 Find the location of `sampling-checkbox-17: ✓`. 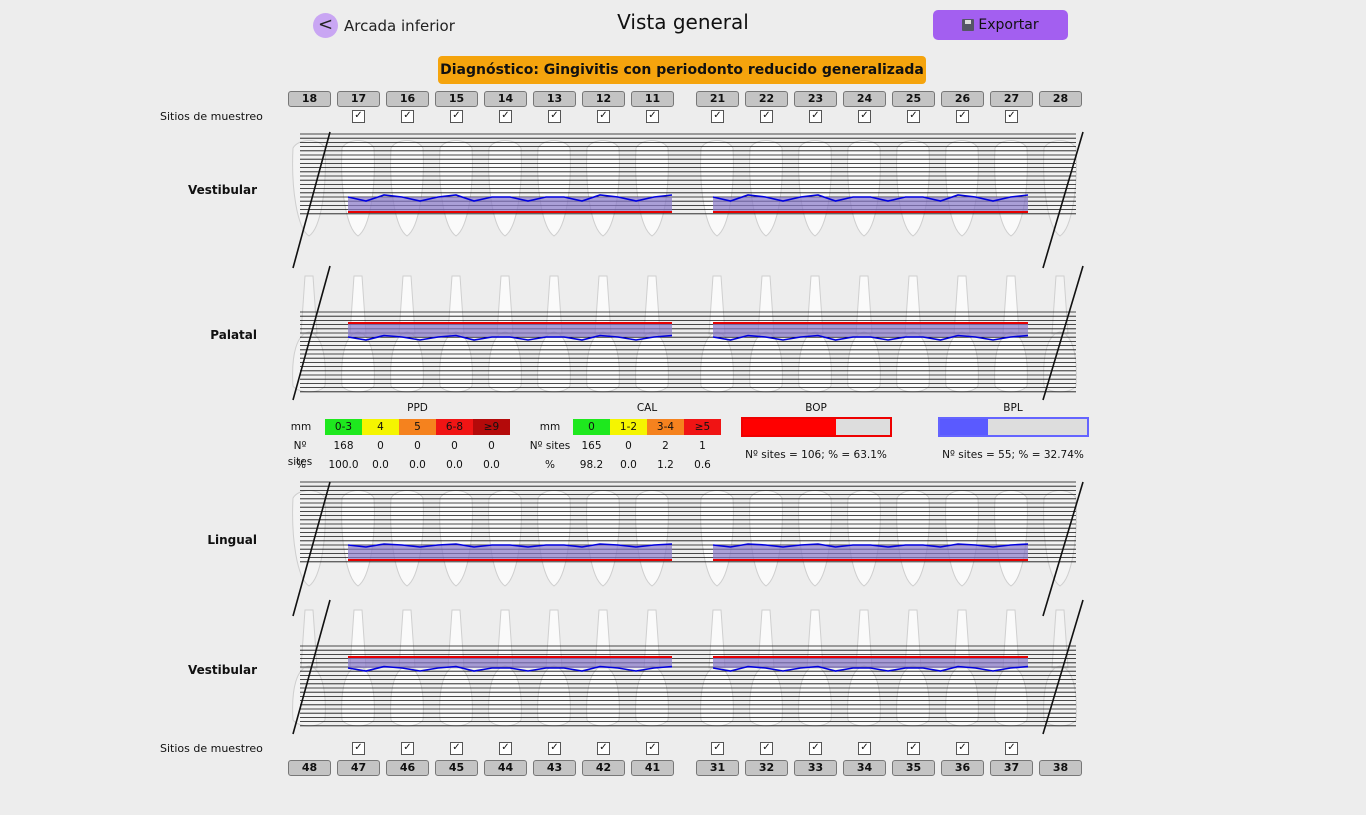

sampling-checkbox-17: ✓ is located at coordinates (358, 116).